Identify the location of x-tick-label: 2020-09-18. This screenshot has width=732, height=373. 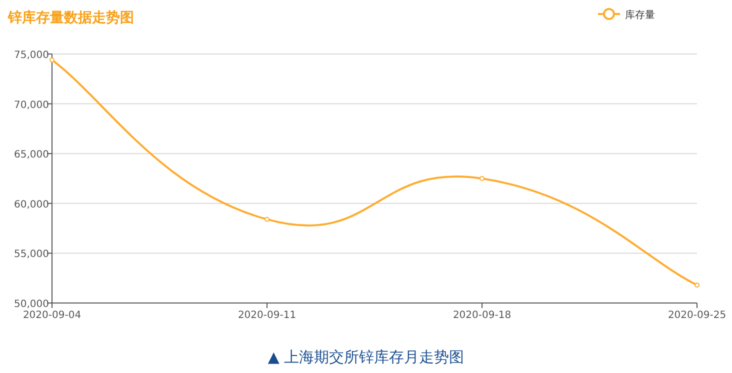
(482, 315).